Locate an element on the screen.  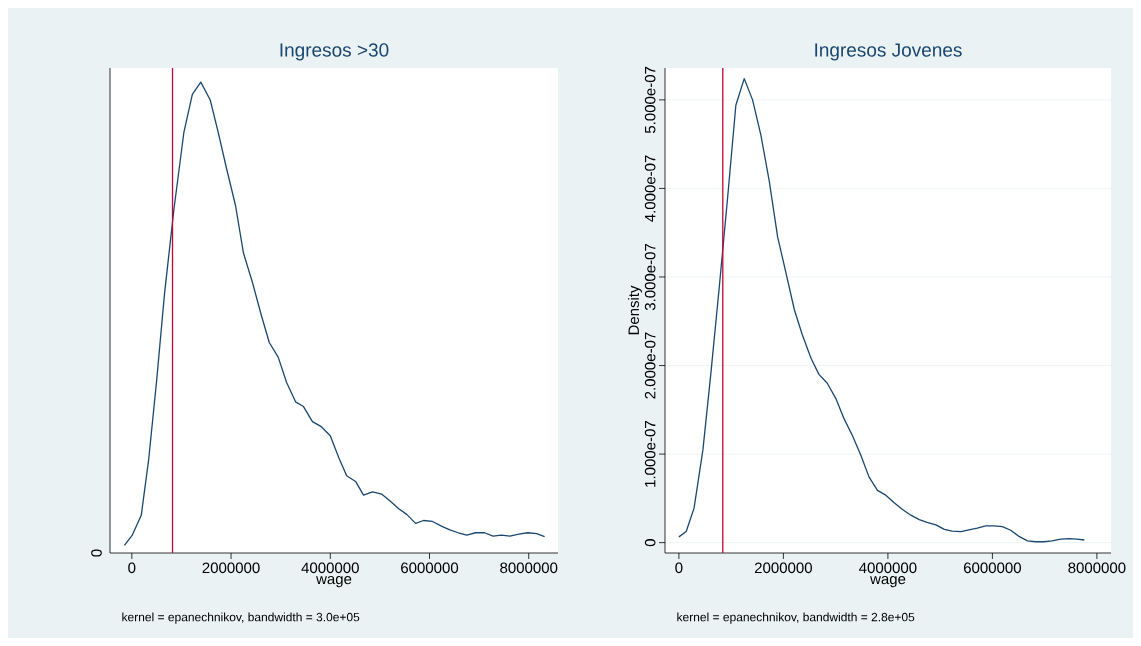
chart-title: Ingresos Jovenes is located at coordinates (888, 52).